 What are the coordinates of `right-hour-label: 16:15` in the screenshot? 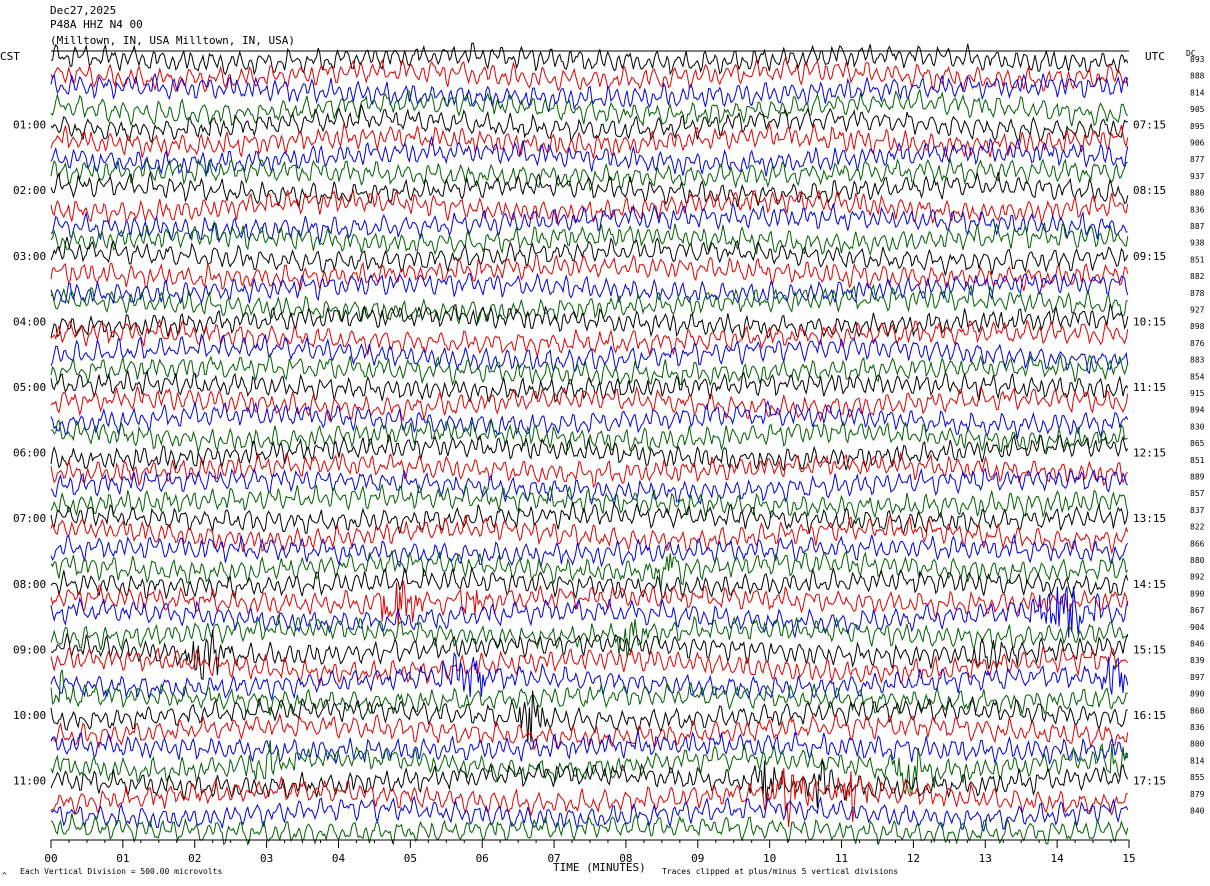 It's located at (1149, 715).